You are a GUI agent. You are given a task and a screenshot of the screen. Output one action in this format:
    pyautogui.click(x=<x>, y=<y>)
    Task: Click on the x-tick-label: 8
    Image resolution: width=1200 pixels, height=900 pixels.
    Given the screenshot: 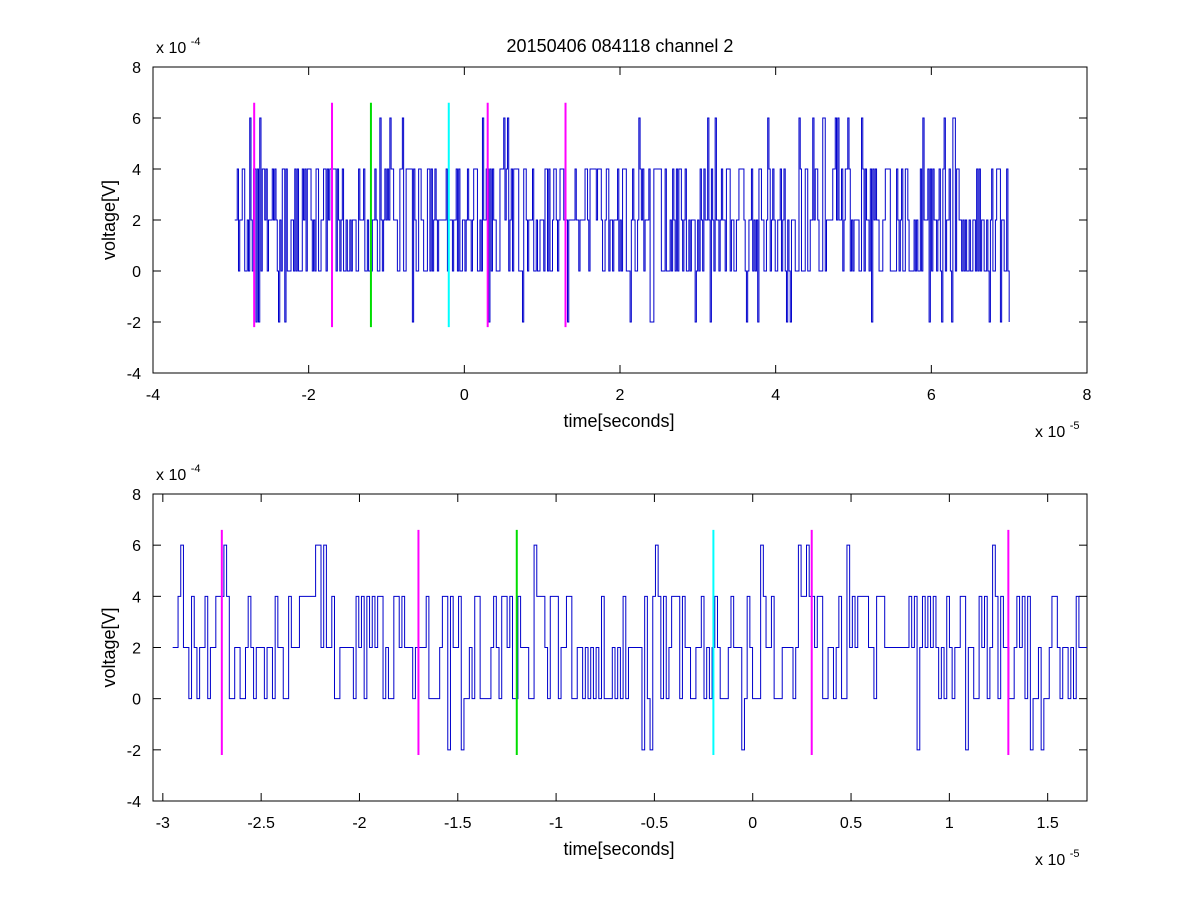 What is the action you would take?
    pyautogui.click(x=1087, y=395)
    